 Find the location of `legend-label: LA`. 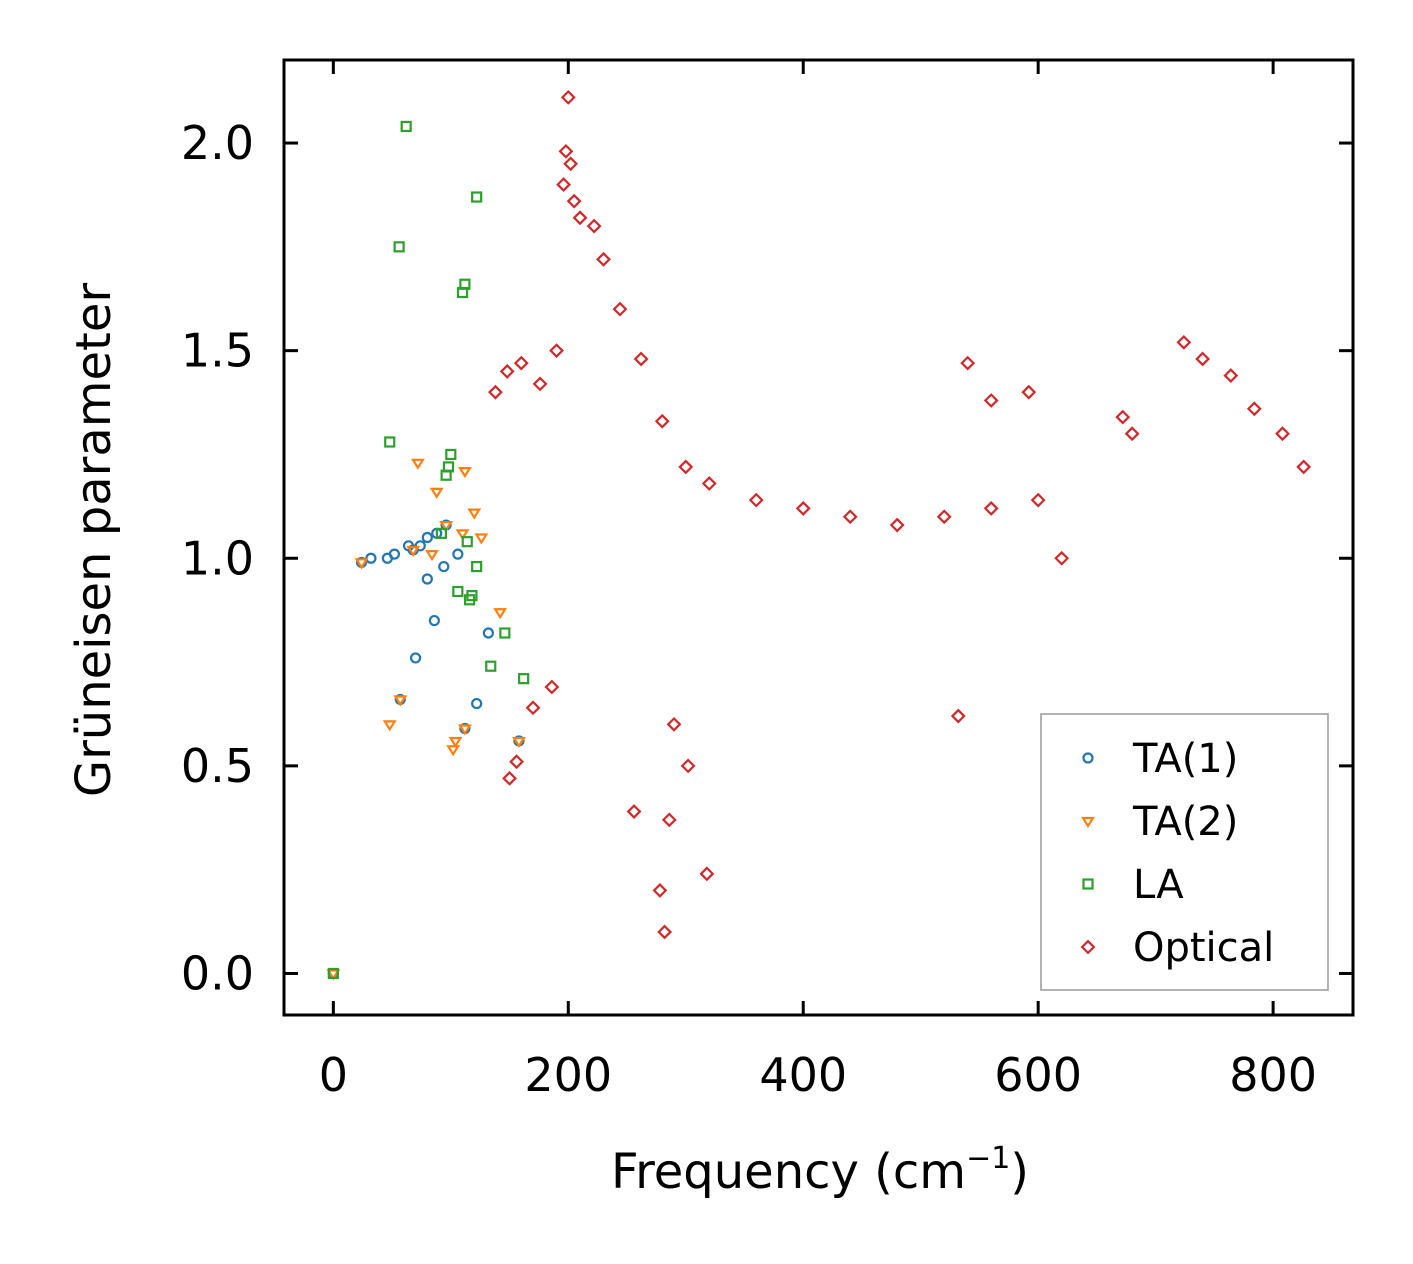

legend-label: LA is located at coordinates (1158, 885).